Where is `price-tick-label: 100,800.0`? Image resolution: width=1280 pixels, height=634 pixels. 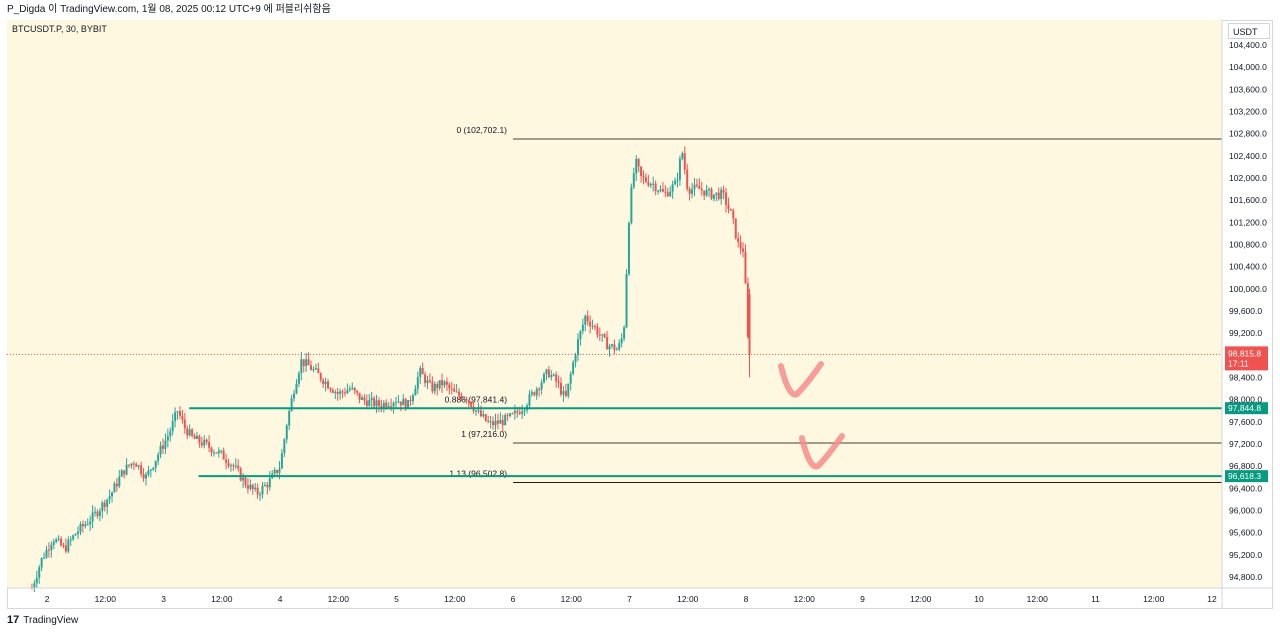
price-tick-label: 100,800.0 is located at coordinates (1248, 244).